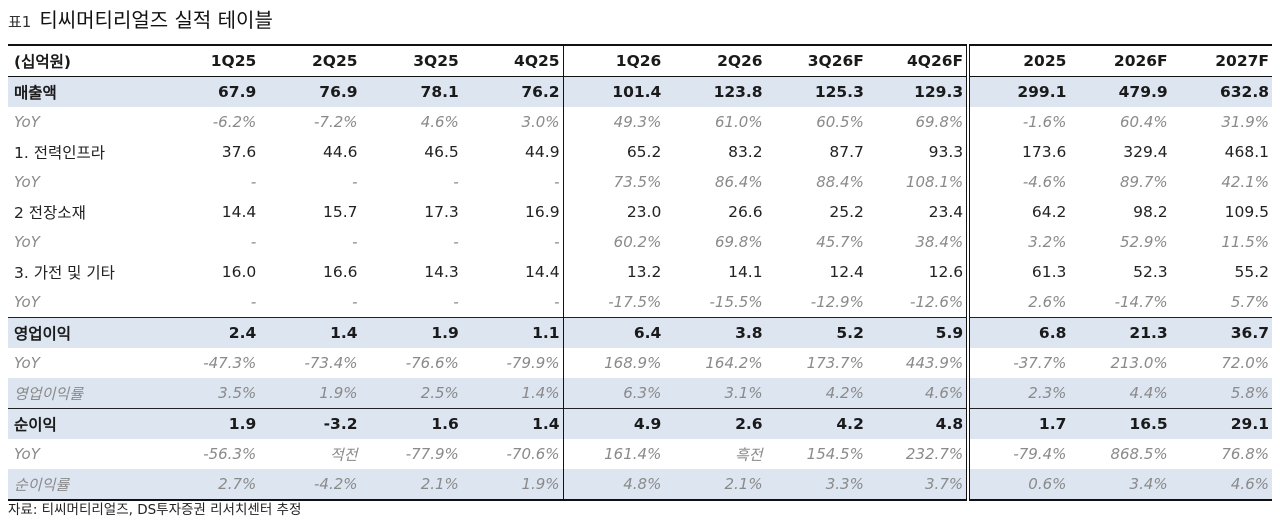 The height and width of the screenshot is (525, 1280). Describe the element at coordinates (1018, 302) in the screenshot. I see `table-cell: 2.6%` at that location.